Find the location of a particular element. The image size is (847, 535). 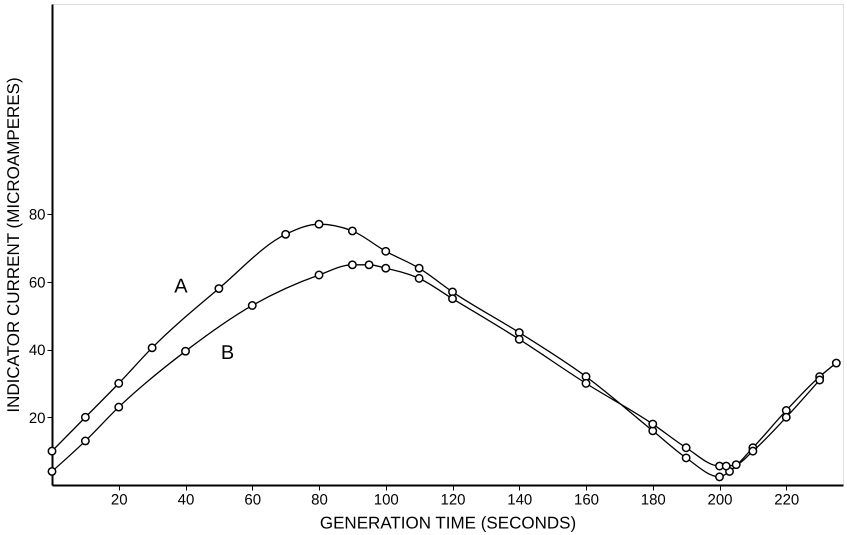

x-tick-label: 20 is located at coordinates (119, 500).